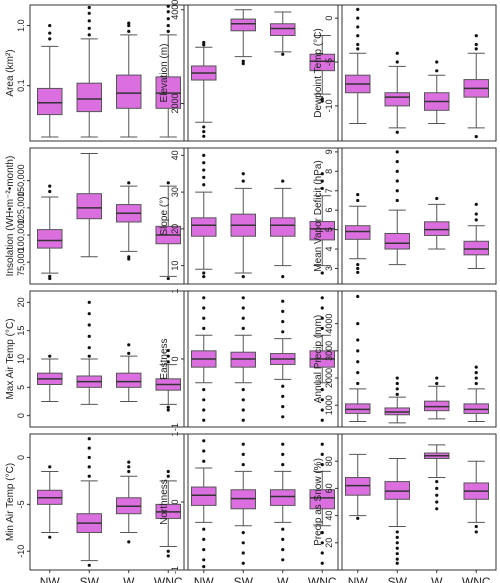 The image size is (500, 583). Describe the element at coordinates (322, 579) in the screenshot. I see `x-tick-label: WNC` at that location.